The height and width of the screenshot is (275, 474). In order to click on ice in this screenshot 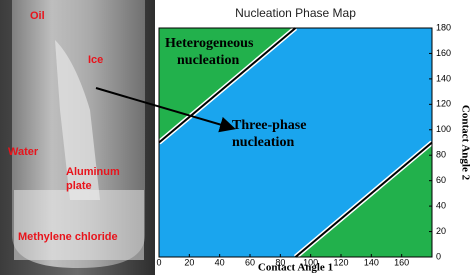, I will do `click(77, 120)`.